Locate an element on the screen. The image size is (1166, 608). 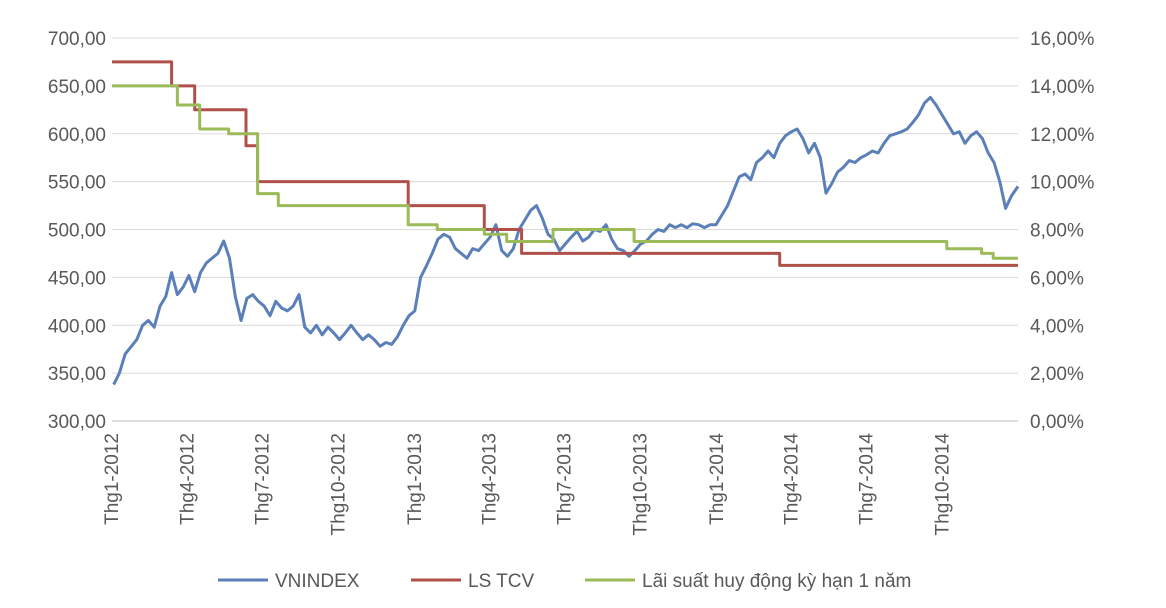
x-tick-label: Thg1-2012 is located at coordinates (112, 479).